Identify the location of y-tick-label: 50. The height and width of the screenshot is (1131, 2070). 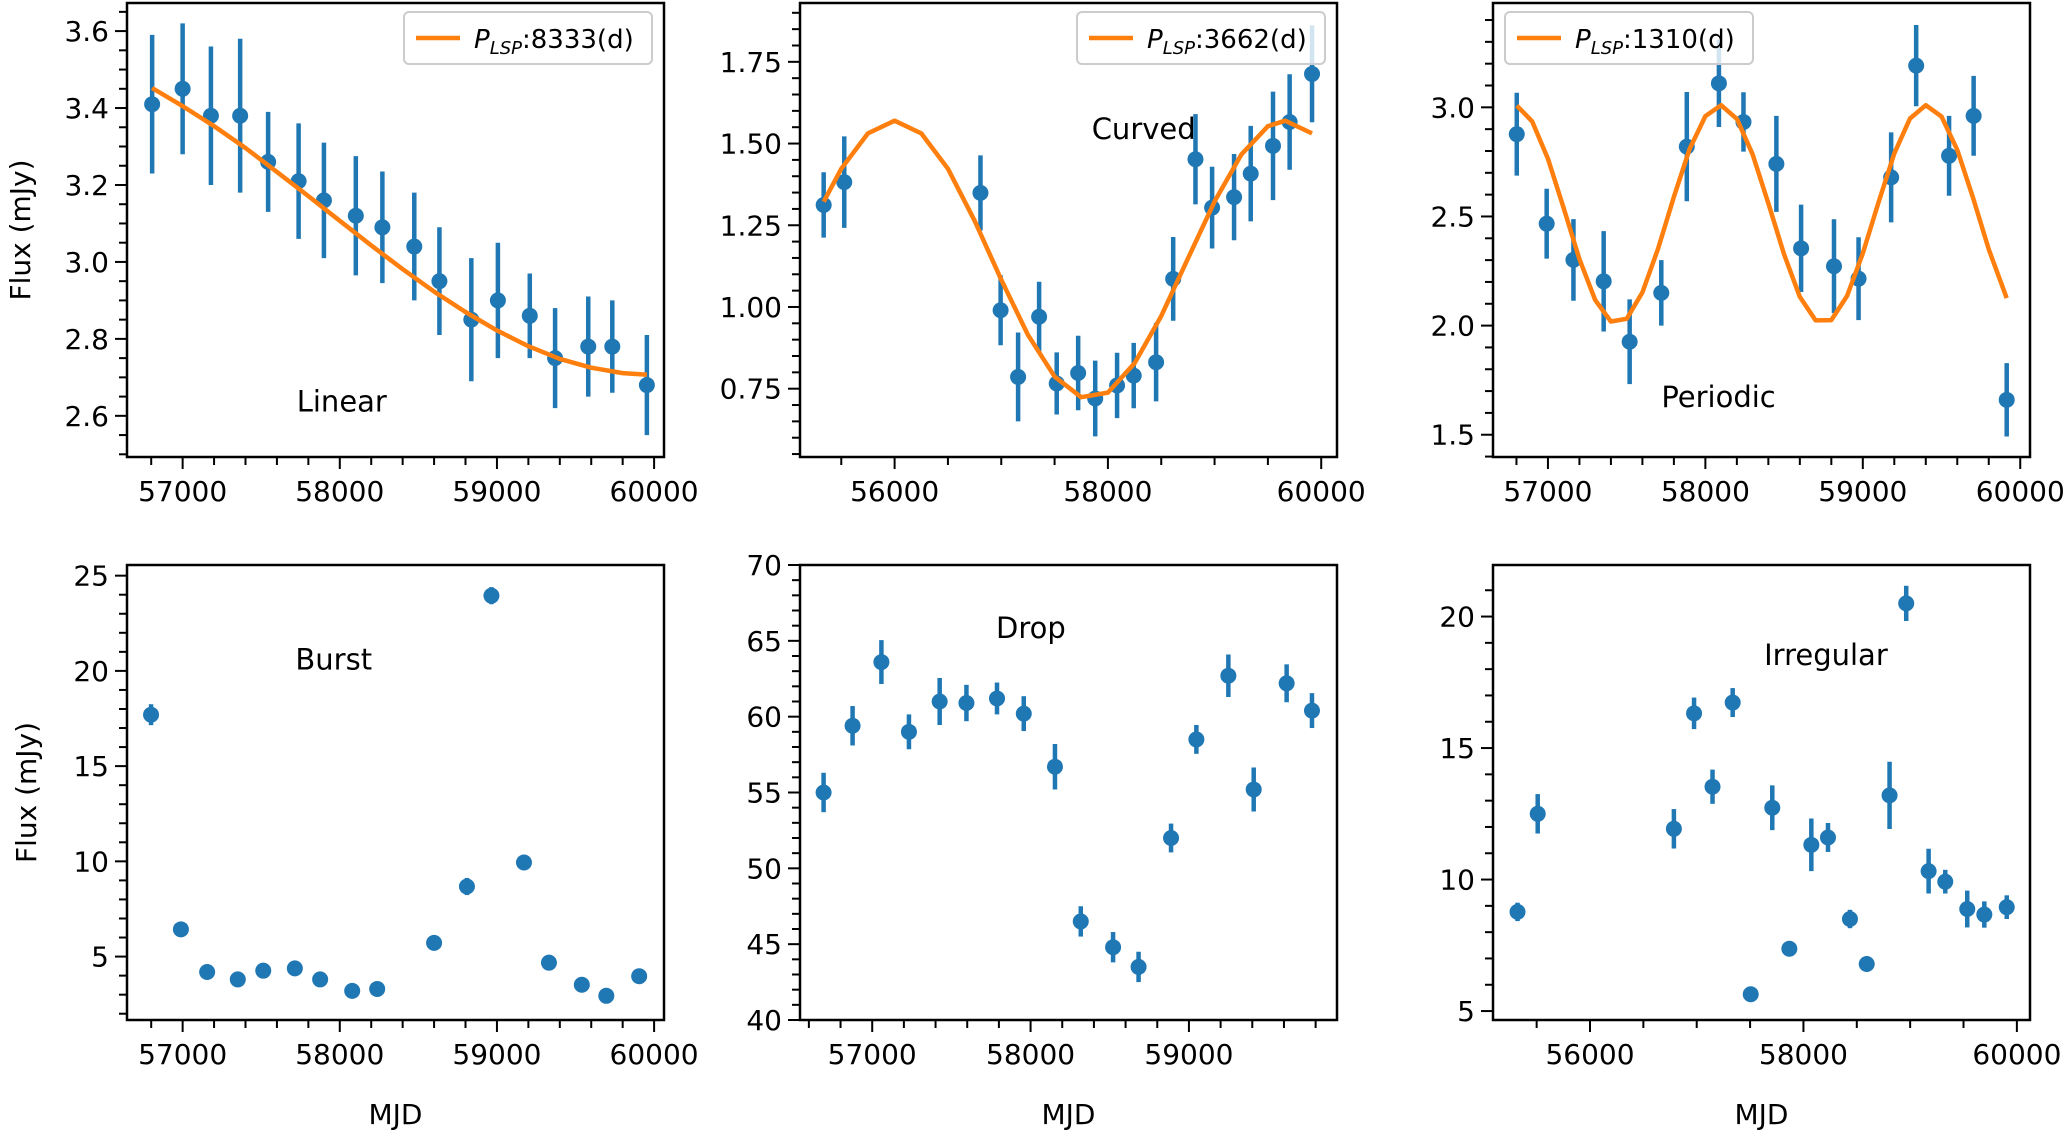
(764, 868).